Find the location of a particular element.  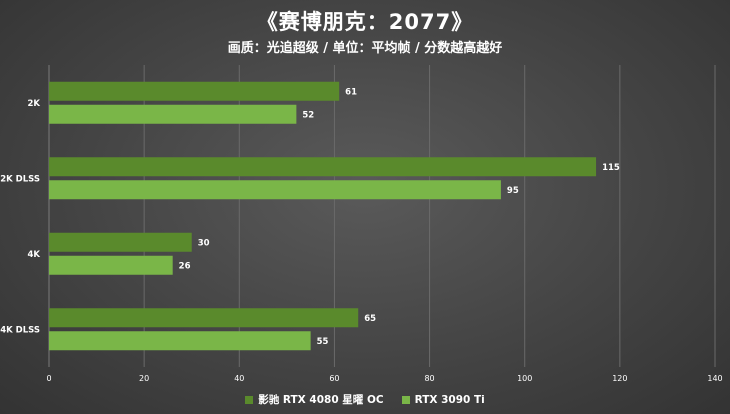

y-category-label: 4K DLSS is located at coordinates (20, 330).